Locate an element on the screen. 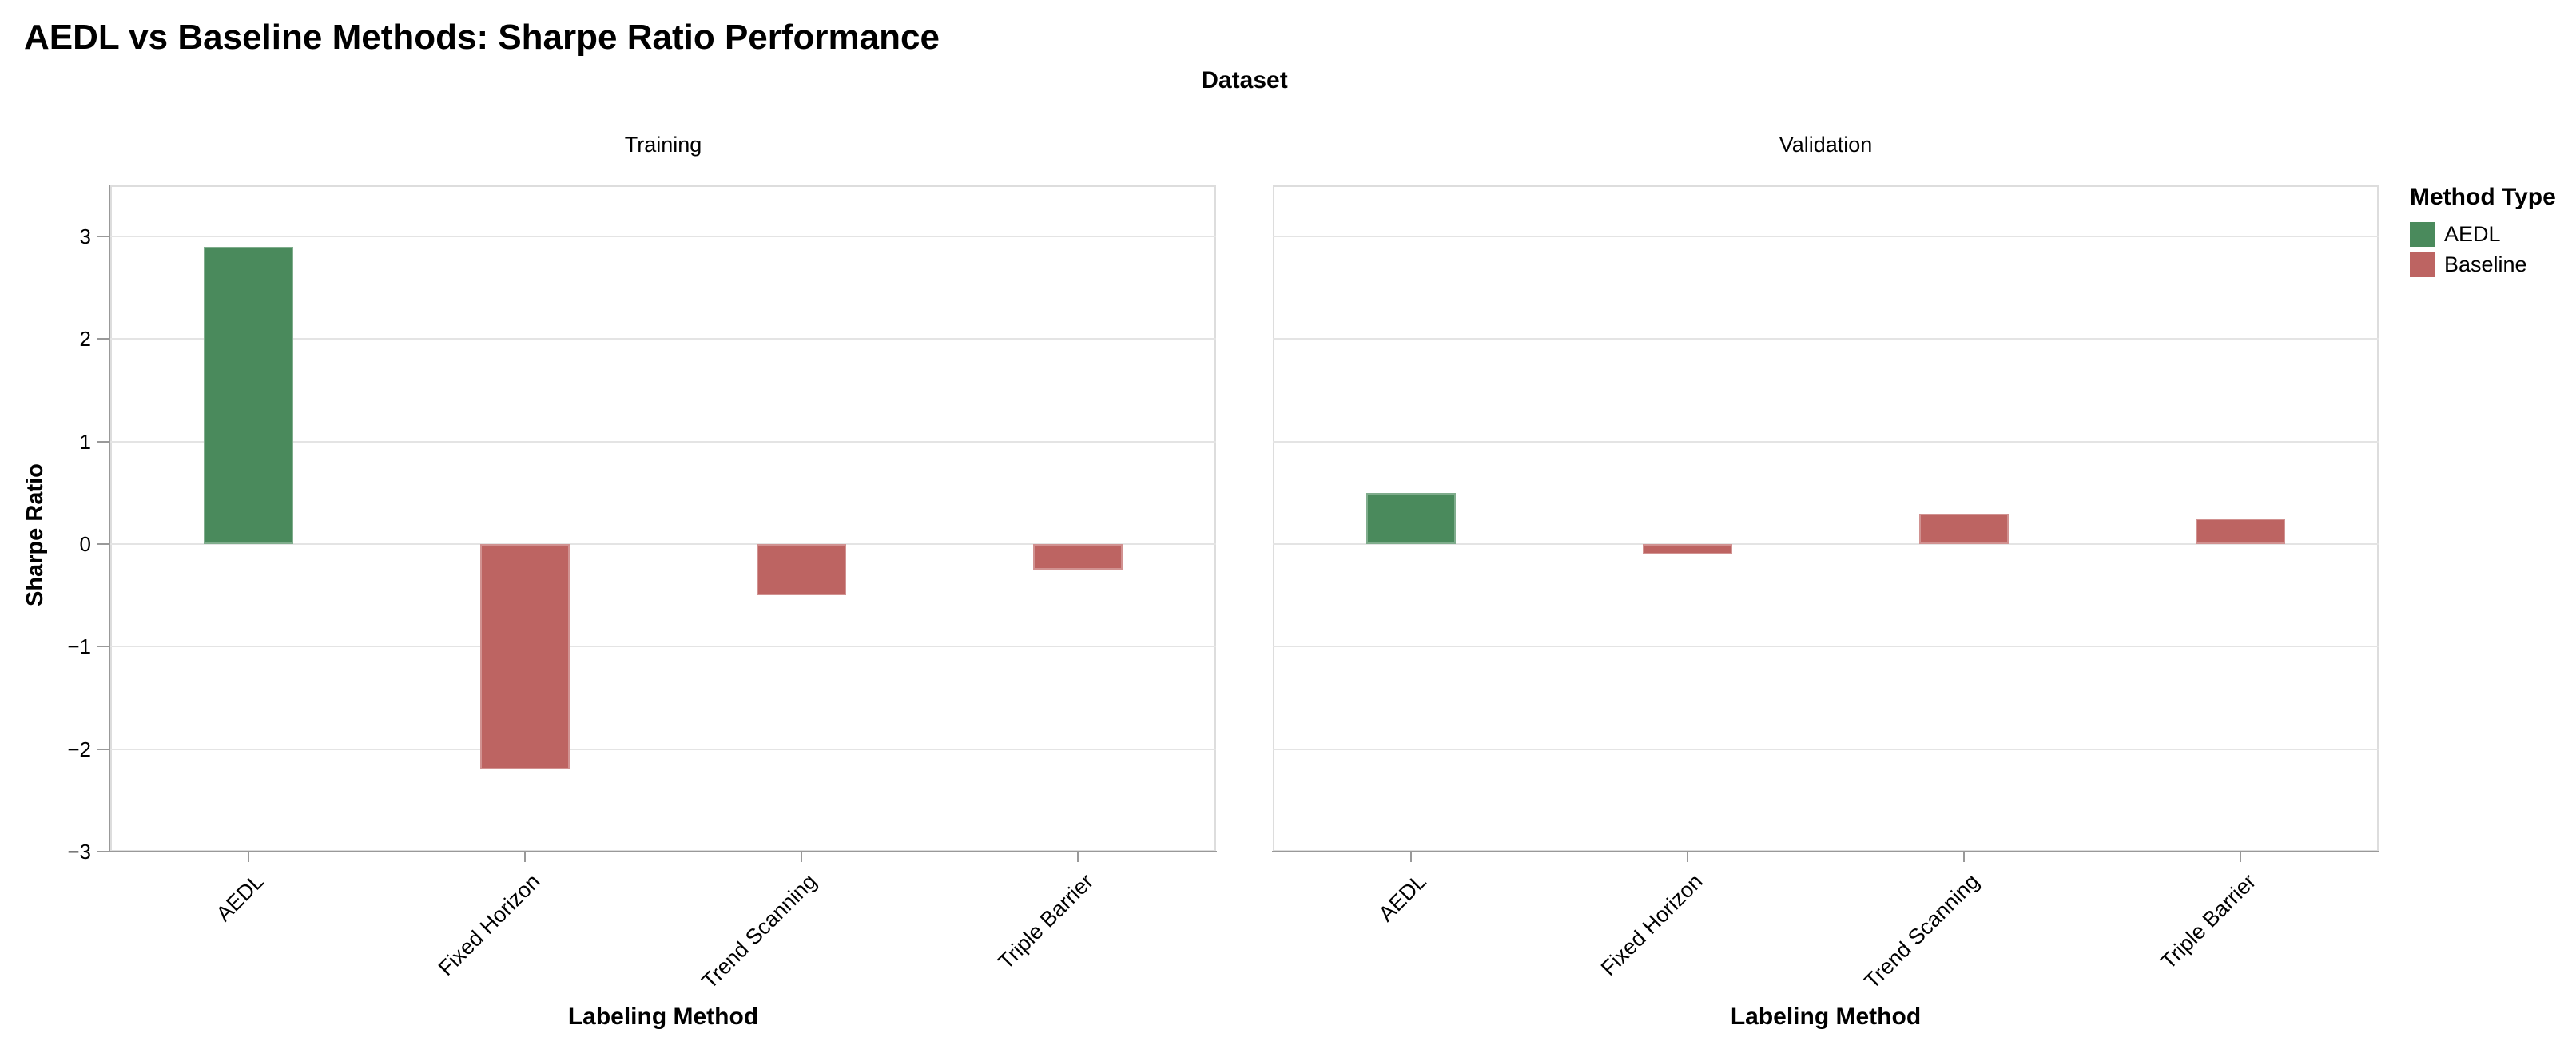 The width and height of the screenshot is (2576, 1061). y-tick-label--3: −3 is located at coordinates (79, 852).